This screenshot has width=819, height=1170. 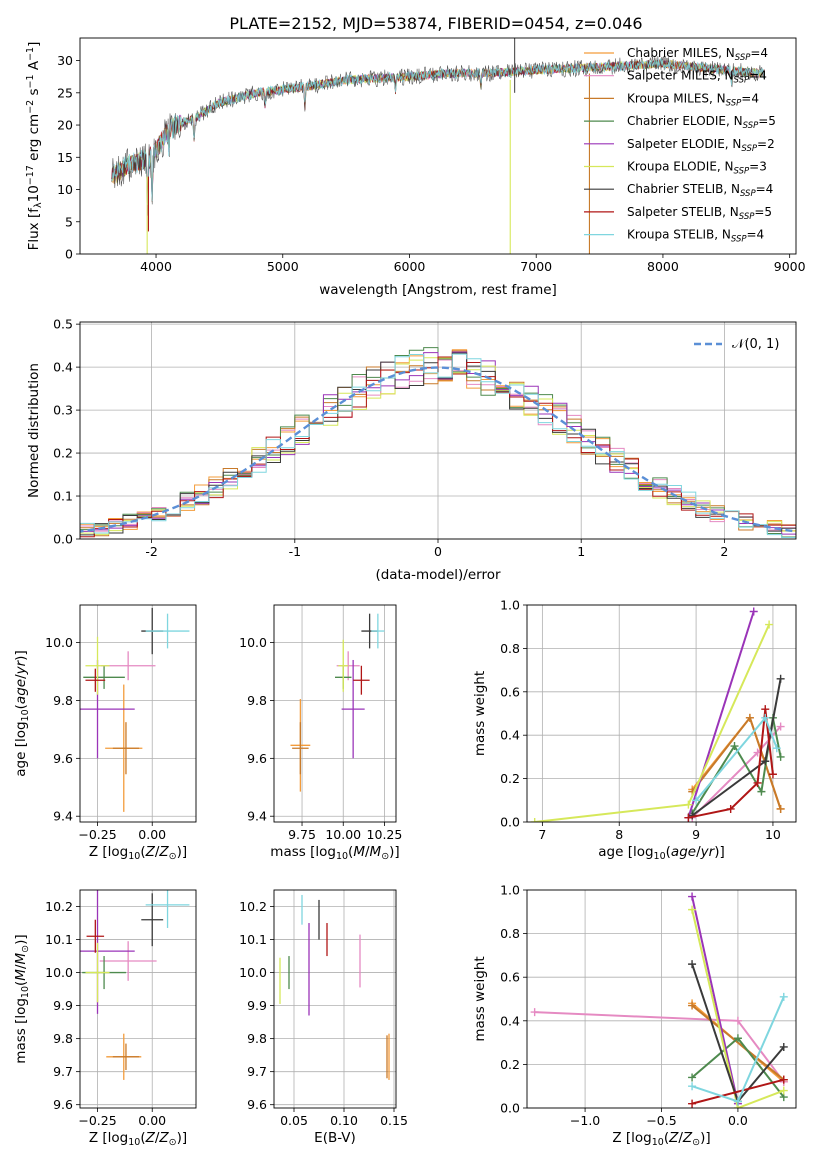 What do you see at coordinates (65, 92) in the screenshot?
I see `y-tick-label: 25` at bounding box center [65, 92].